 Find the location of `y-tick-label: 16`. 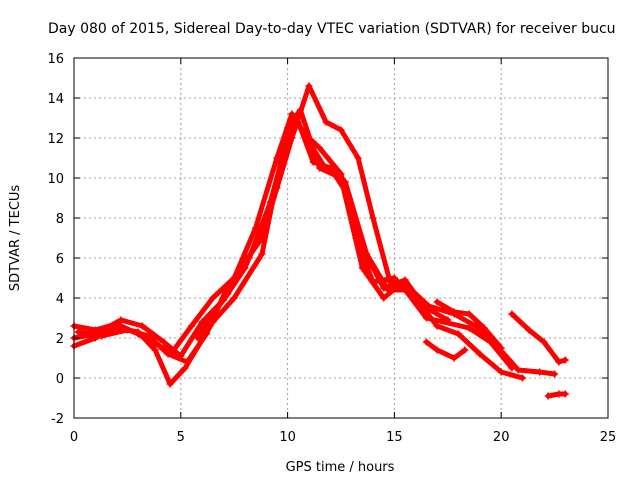

y-tick-label: 16 is located at coordinates (55, 59).